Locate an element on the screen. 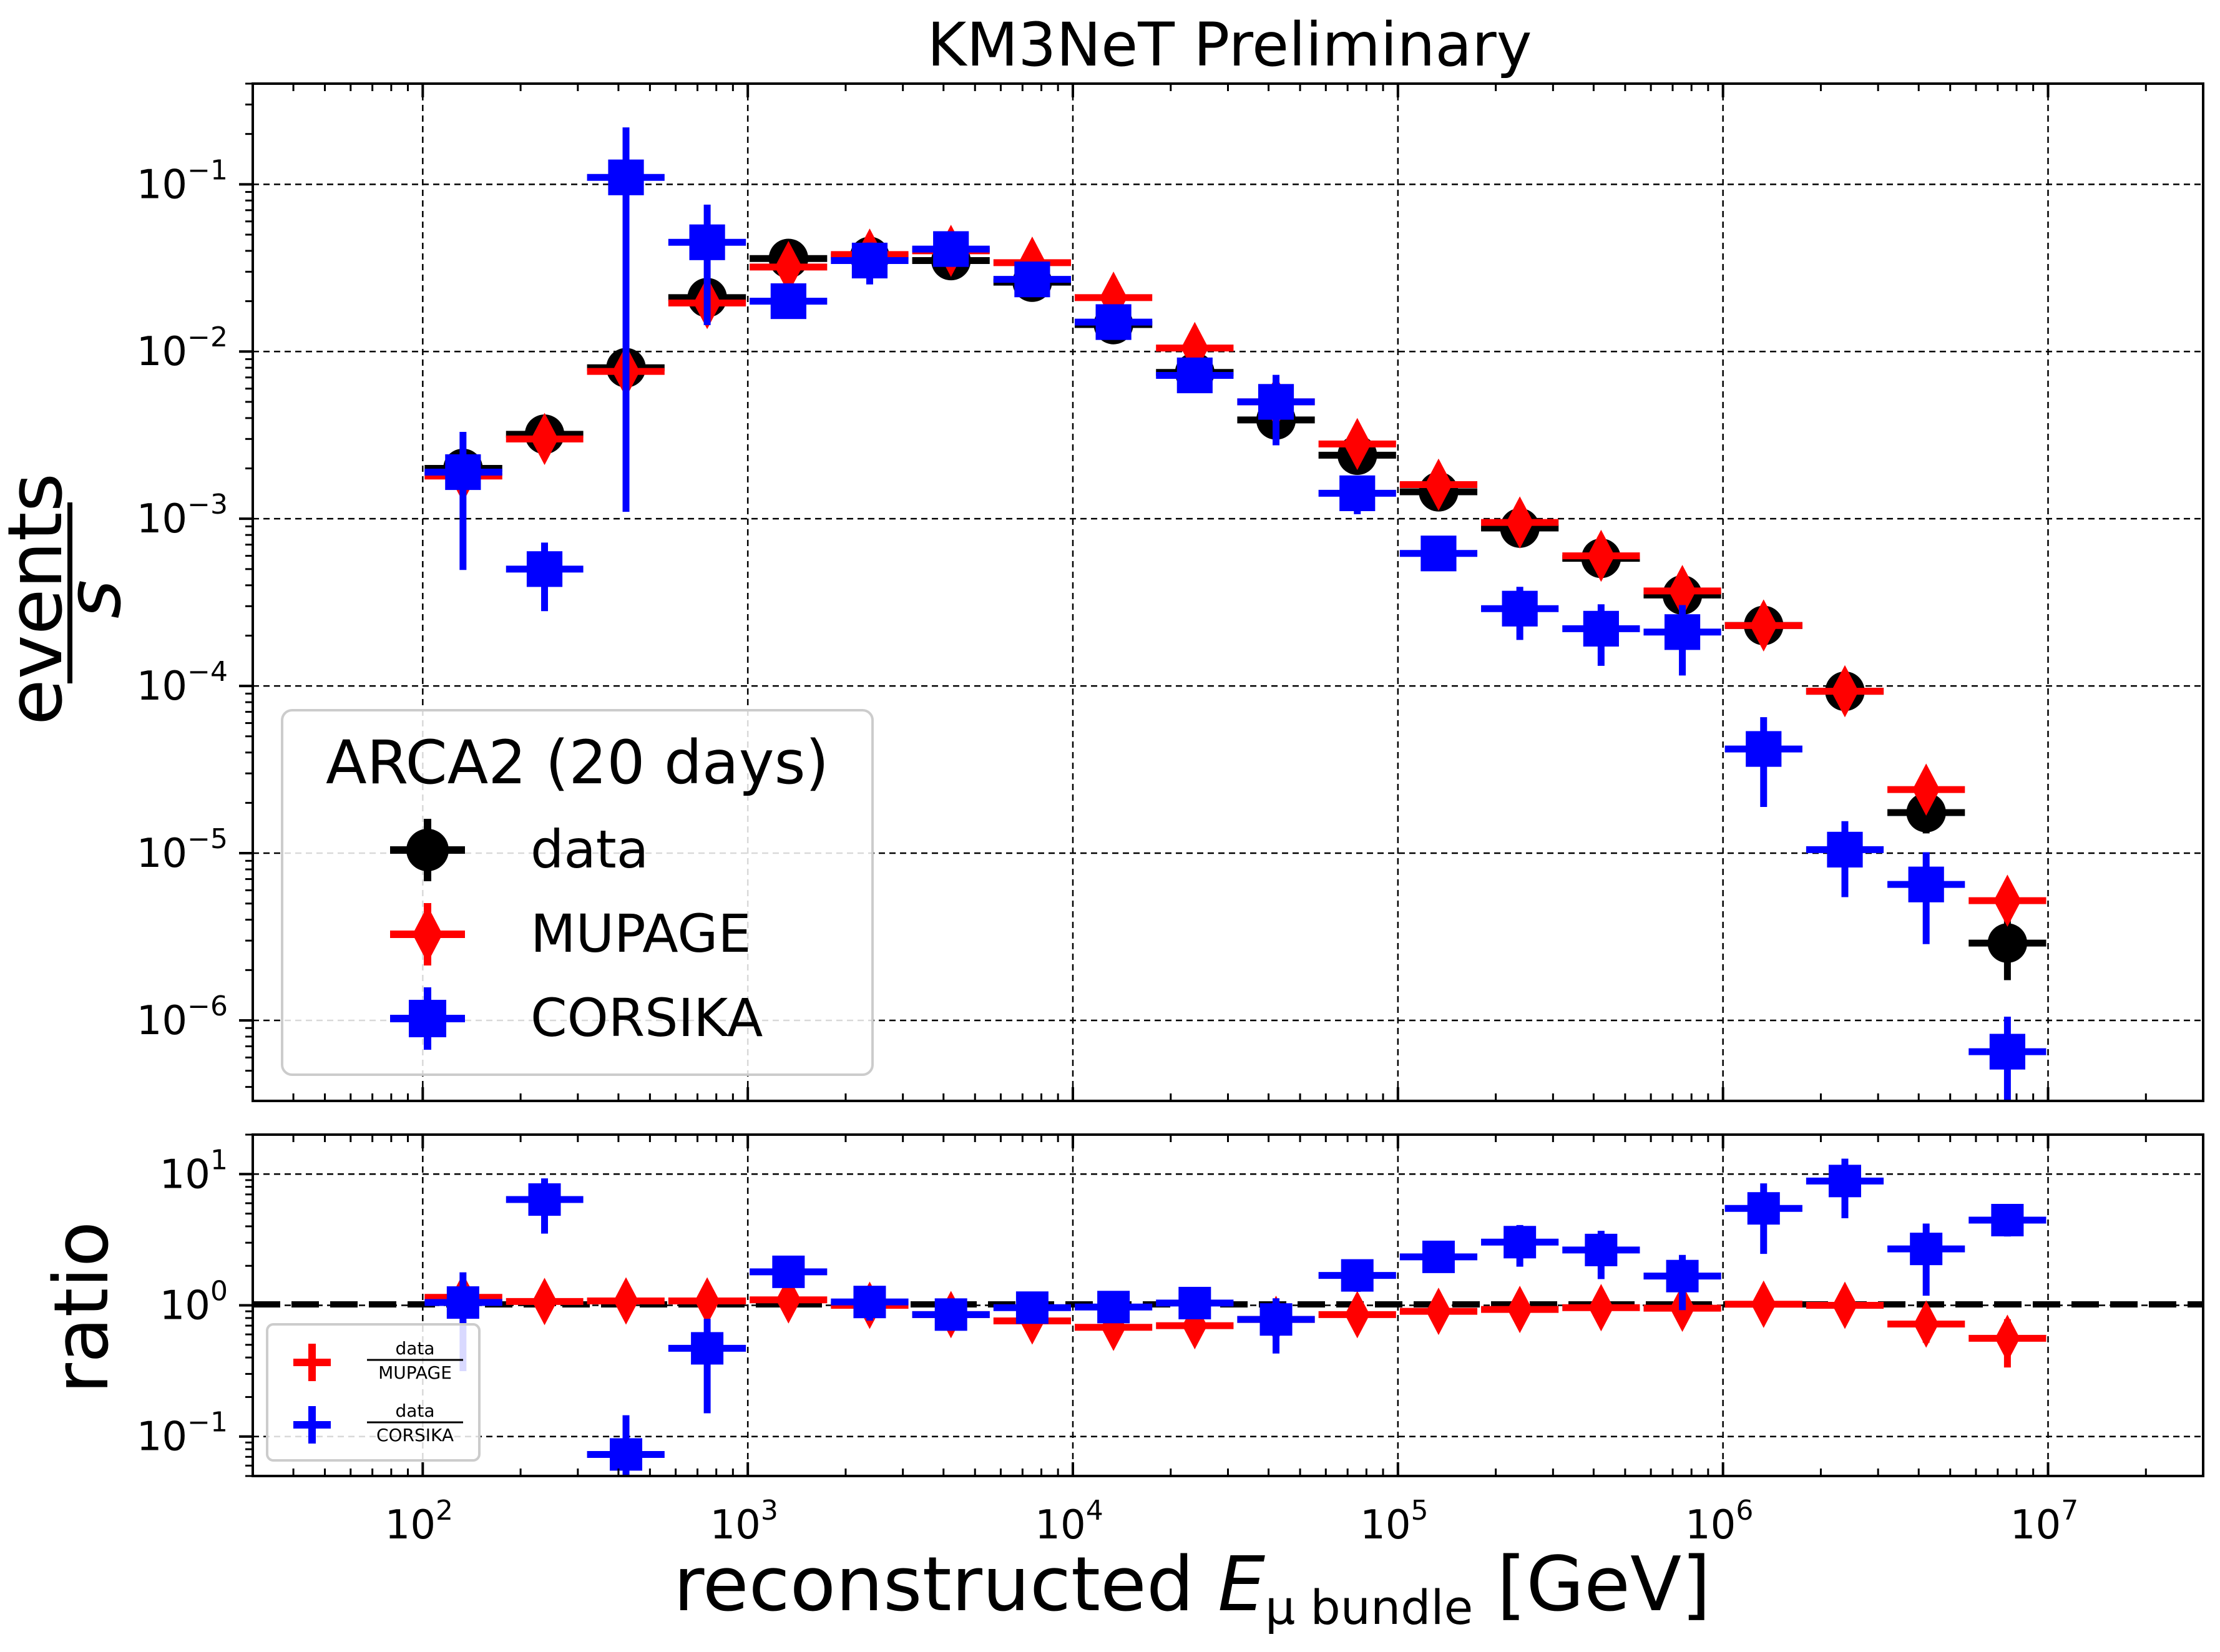 The width and height of the screenshot is (2220, 1652). x-tick-label: 10⁶ is located at coordinates (1719, 1521).